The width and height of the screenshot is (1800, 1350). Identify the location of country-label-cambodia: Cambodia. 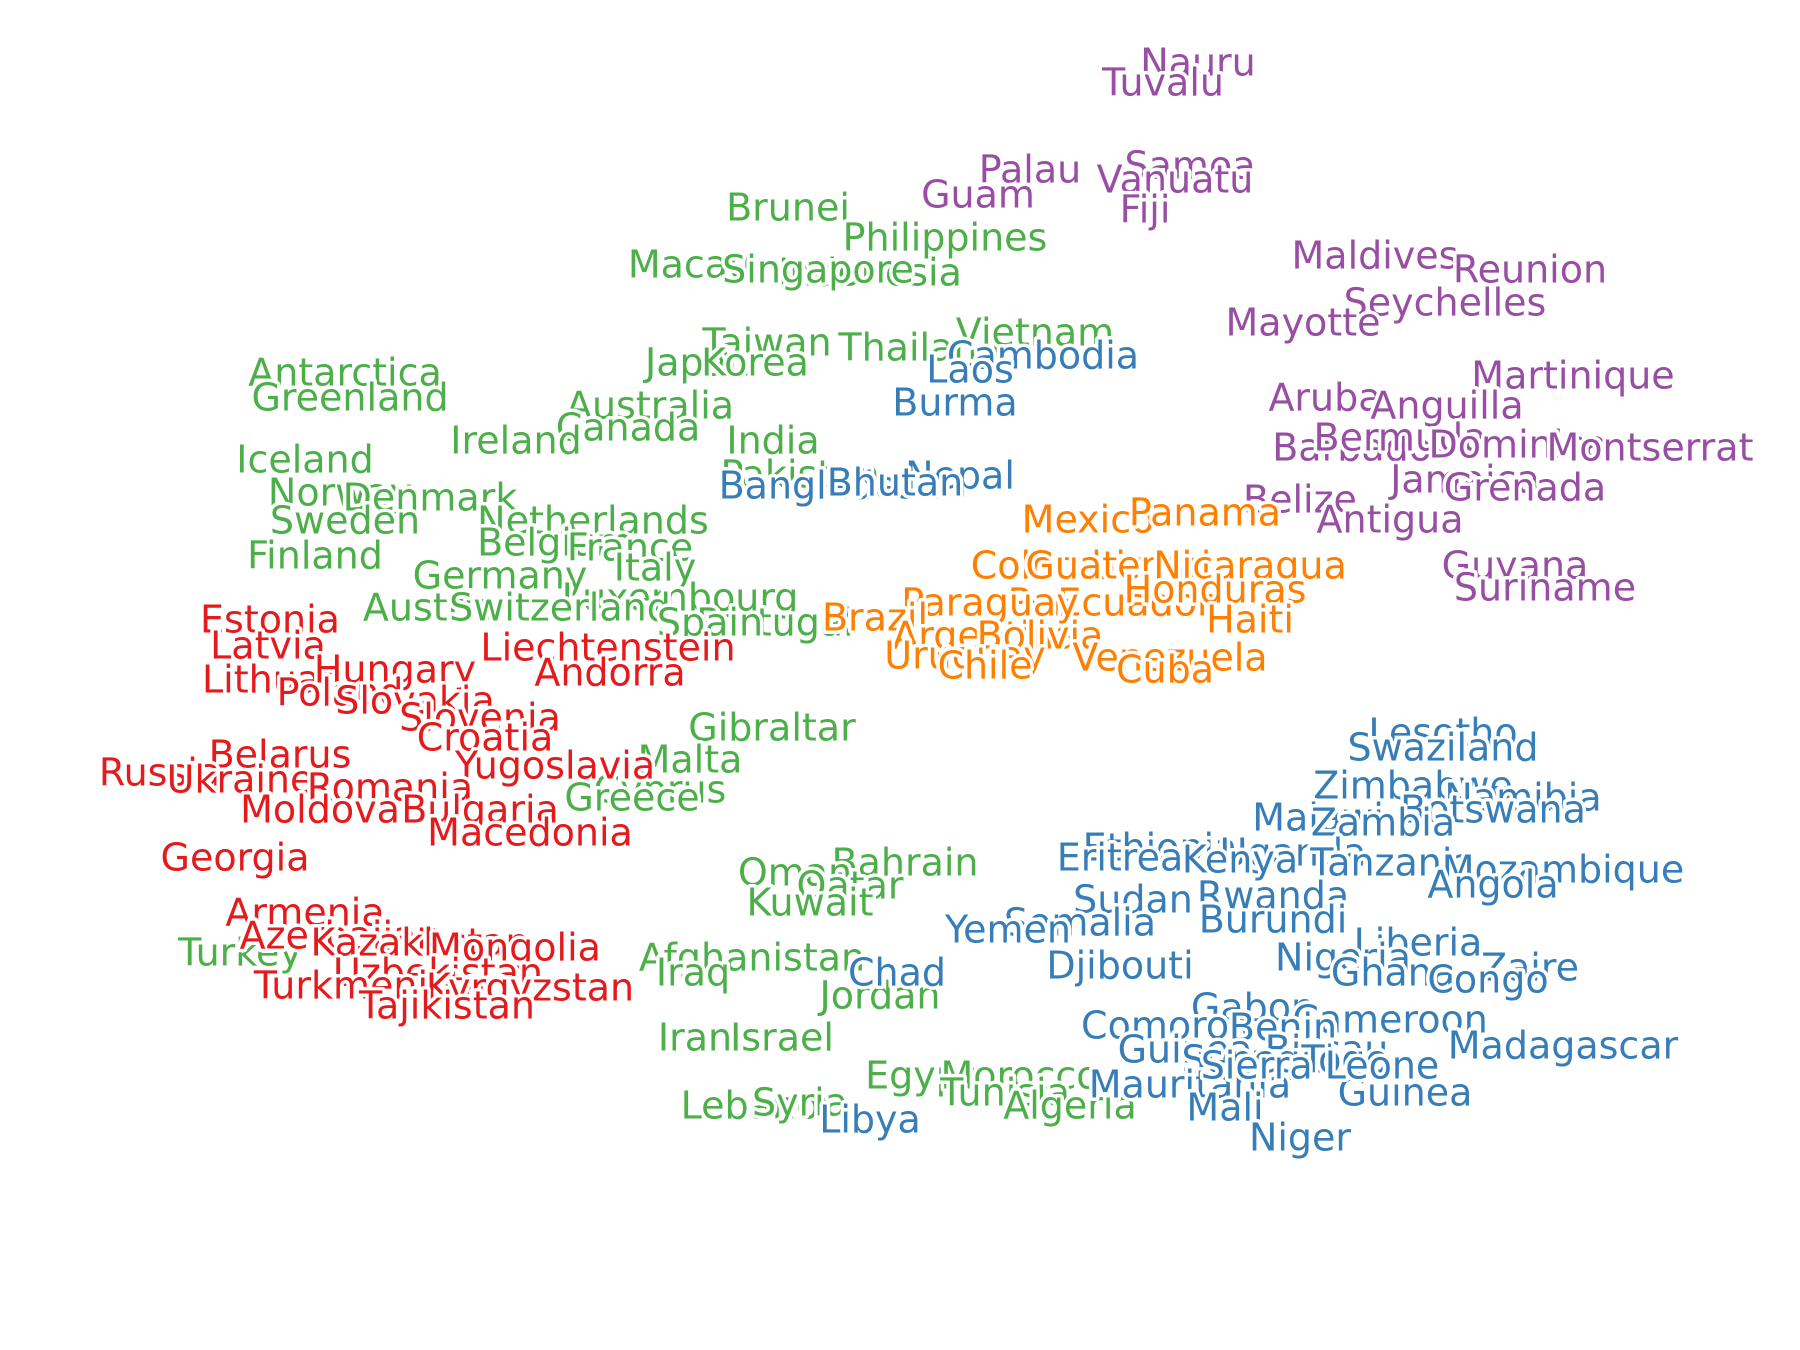
(1043, 356).